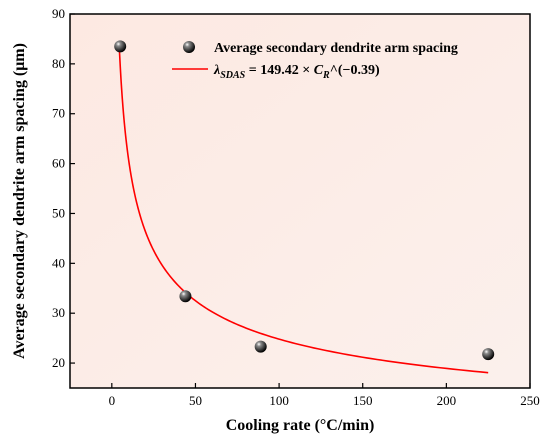 The image size is (550, 443). Describe the element at coordinates (63, 188) in the screenshot. I see `y-axis: 20 30 40 50 60 70 80 90` at that location.